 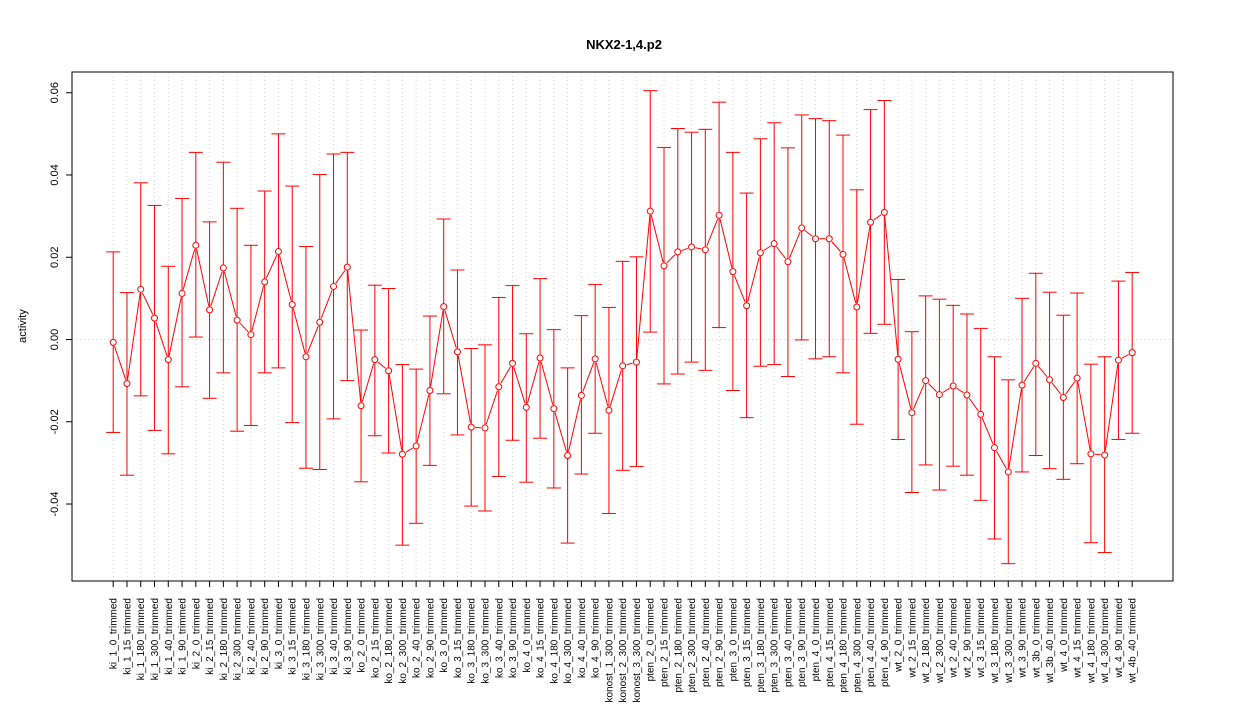 What do you see at coordinates (55, 503) in the screenshot?
I see `y-tick-label: -0.04` at bounding box center [55, 503].